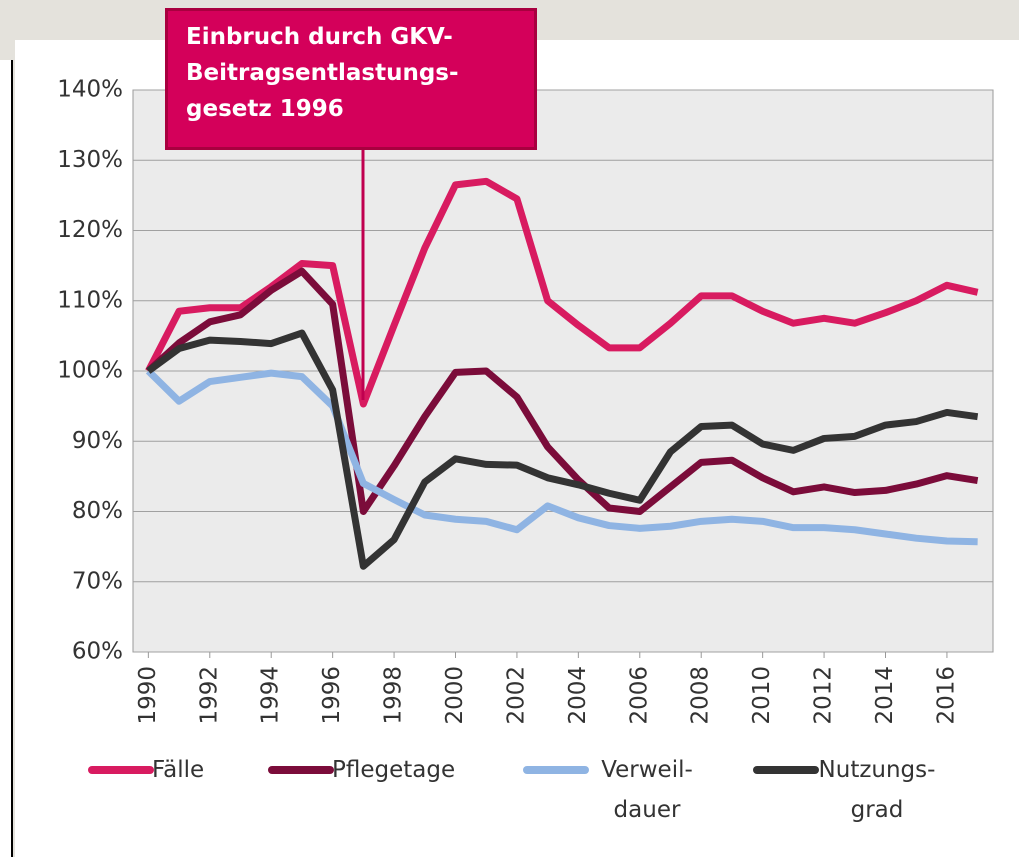  I want to click on y-tick-label: 70%, so click(97, 581).